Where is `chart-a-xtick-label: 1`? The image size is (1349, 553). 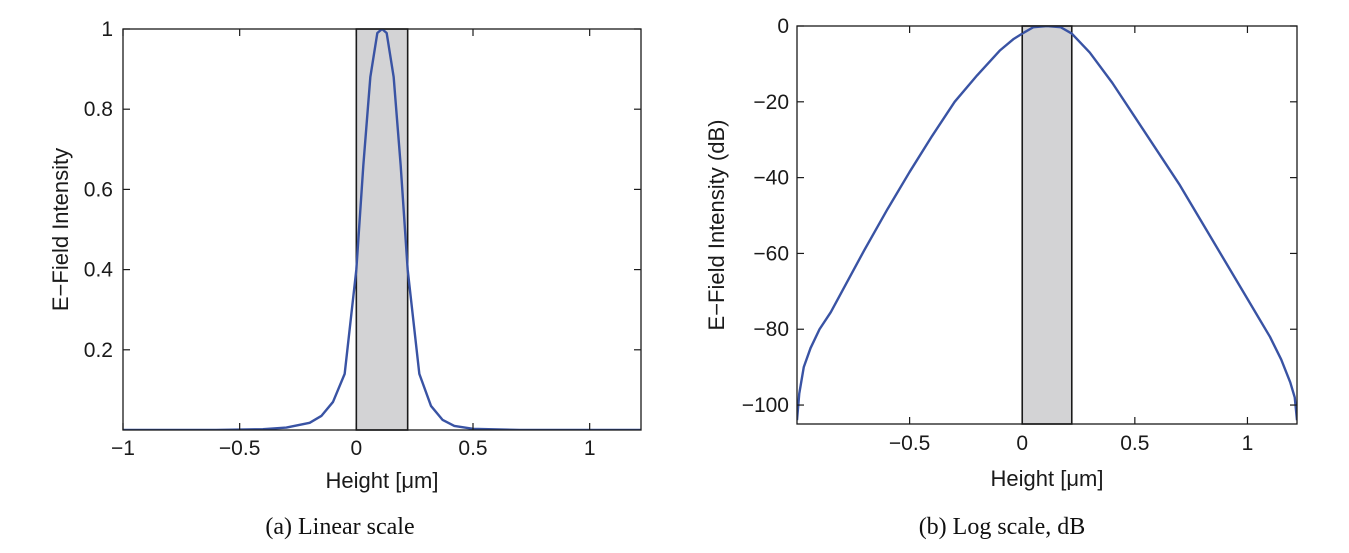 chart-a-xtick-label: 1 is located at coordinates (590, 448).